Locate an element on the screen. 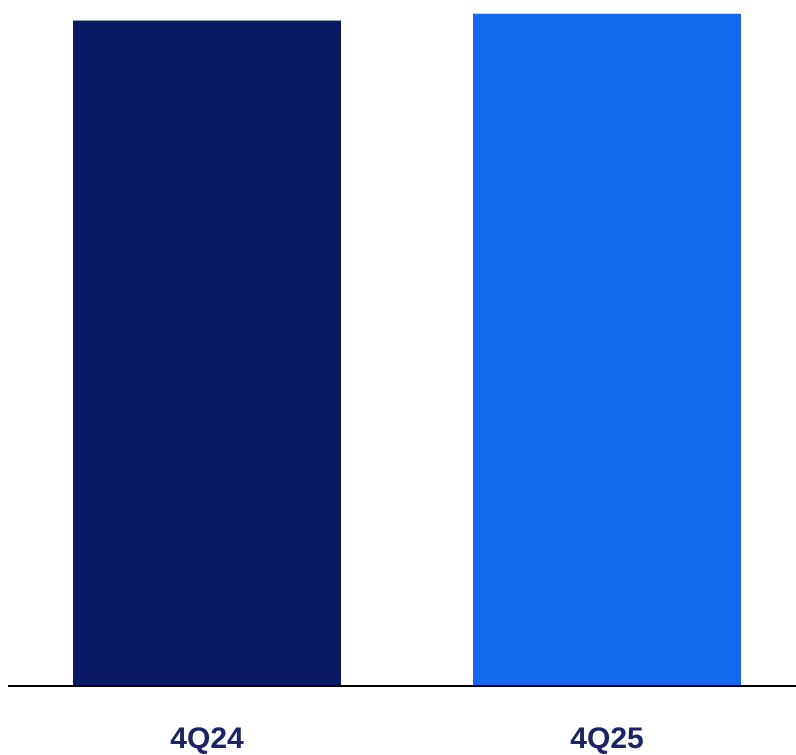 This screenshot has width=796, height=755. value-label-4q24: 97% is located at coordinates (207, 3).